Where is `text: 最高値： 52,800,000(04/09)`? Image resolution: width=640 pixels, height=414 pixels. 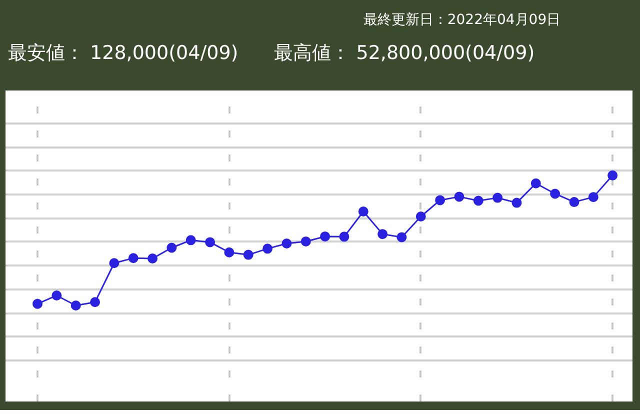
text: 最高値： 52,800,000(04/09) is located at coordinates (404, 53).